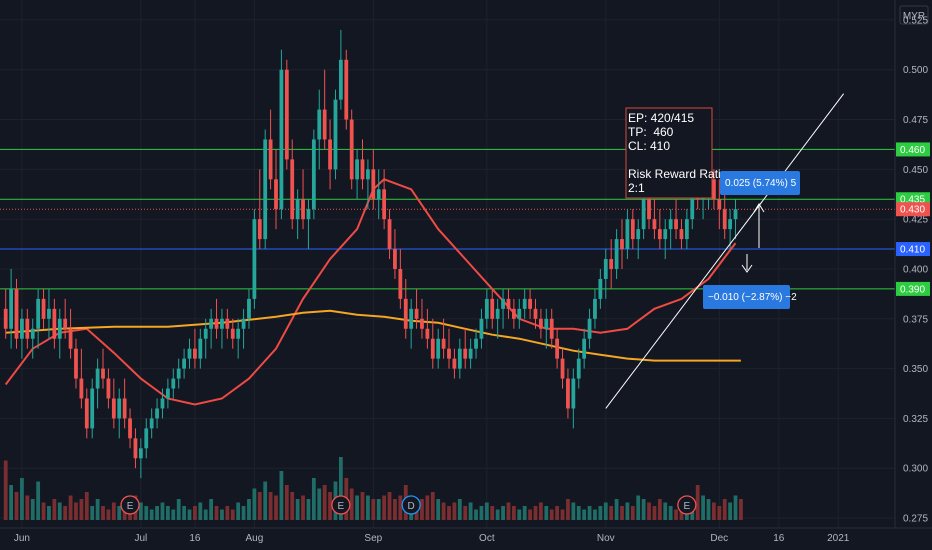 Image resolution: width=932 pixels, height=550 pixels. I want to click on price-tick-label-3: 0.450, so click(915, 170).